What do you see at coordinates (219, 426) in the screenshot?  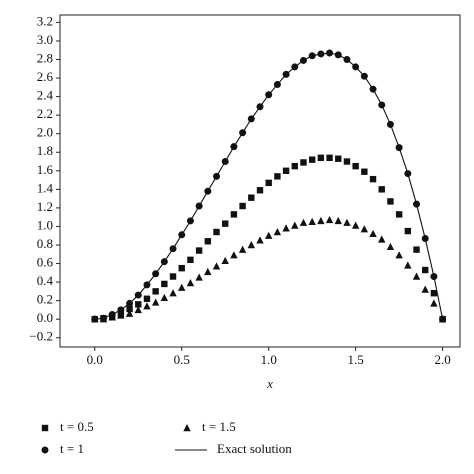 I see `legend-label: t = 1.5` at bounding box center [219, 426].